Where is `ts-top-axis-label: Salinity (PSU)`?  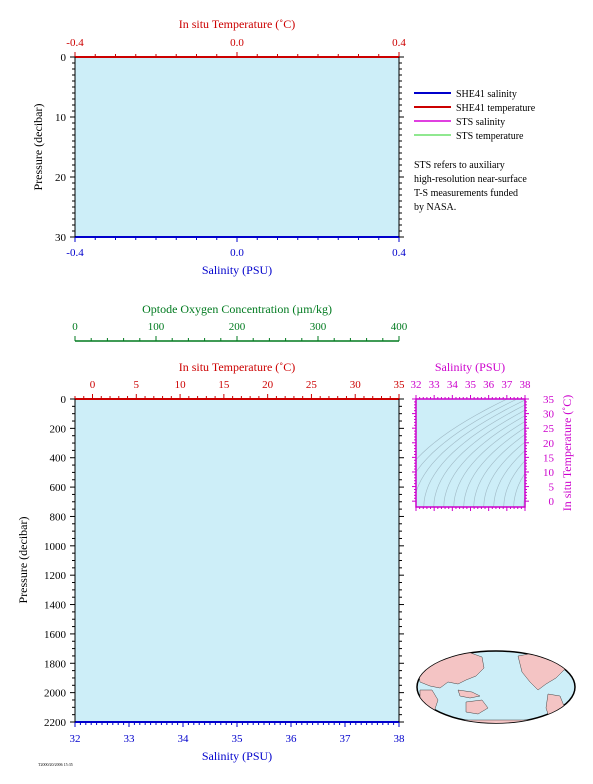 ts-top-axis-label: Salinity (PSU) is located at coordinates (470, 367).